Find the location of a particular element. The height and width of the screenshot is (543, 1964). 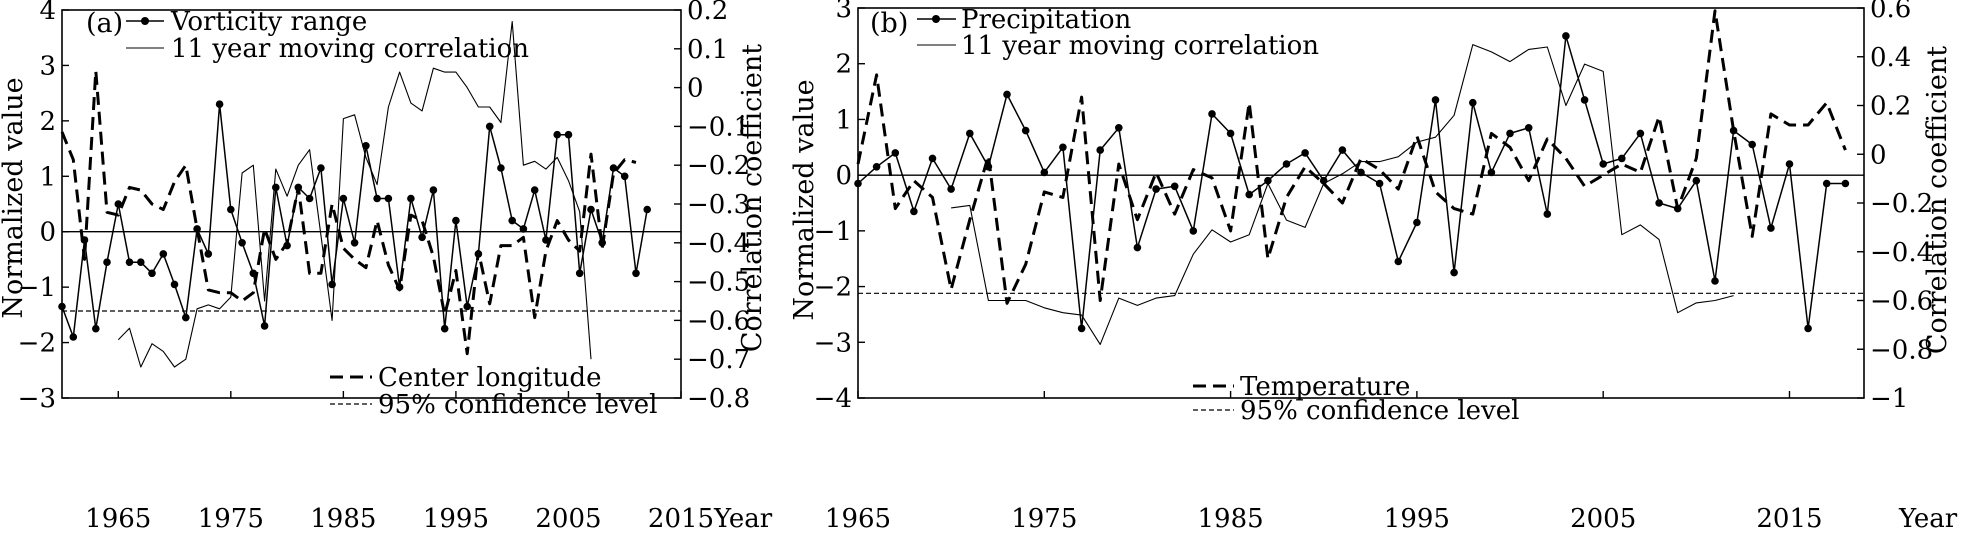

panel-a-y-axis-title: Normalized value is located at coordinates (14, 197).